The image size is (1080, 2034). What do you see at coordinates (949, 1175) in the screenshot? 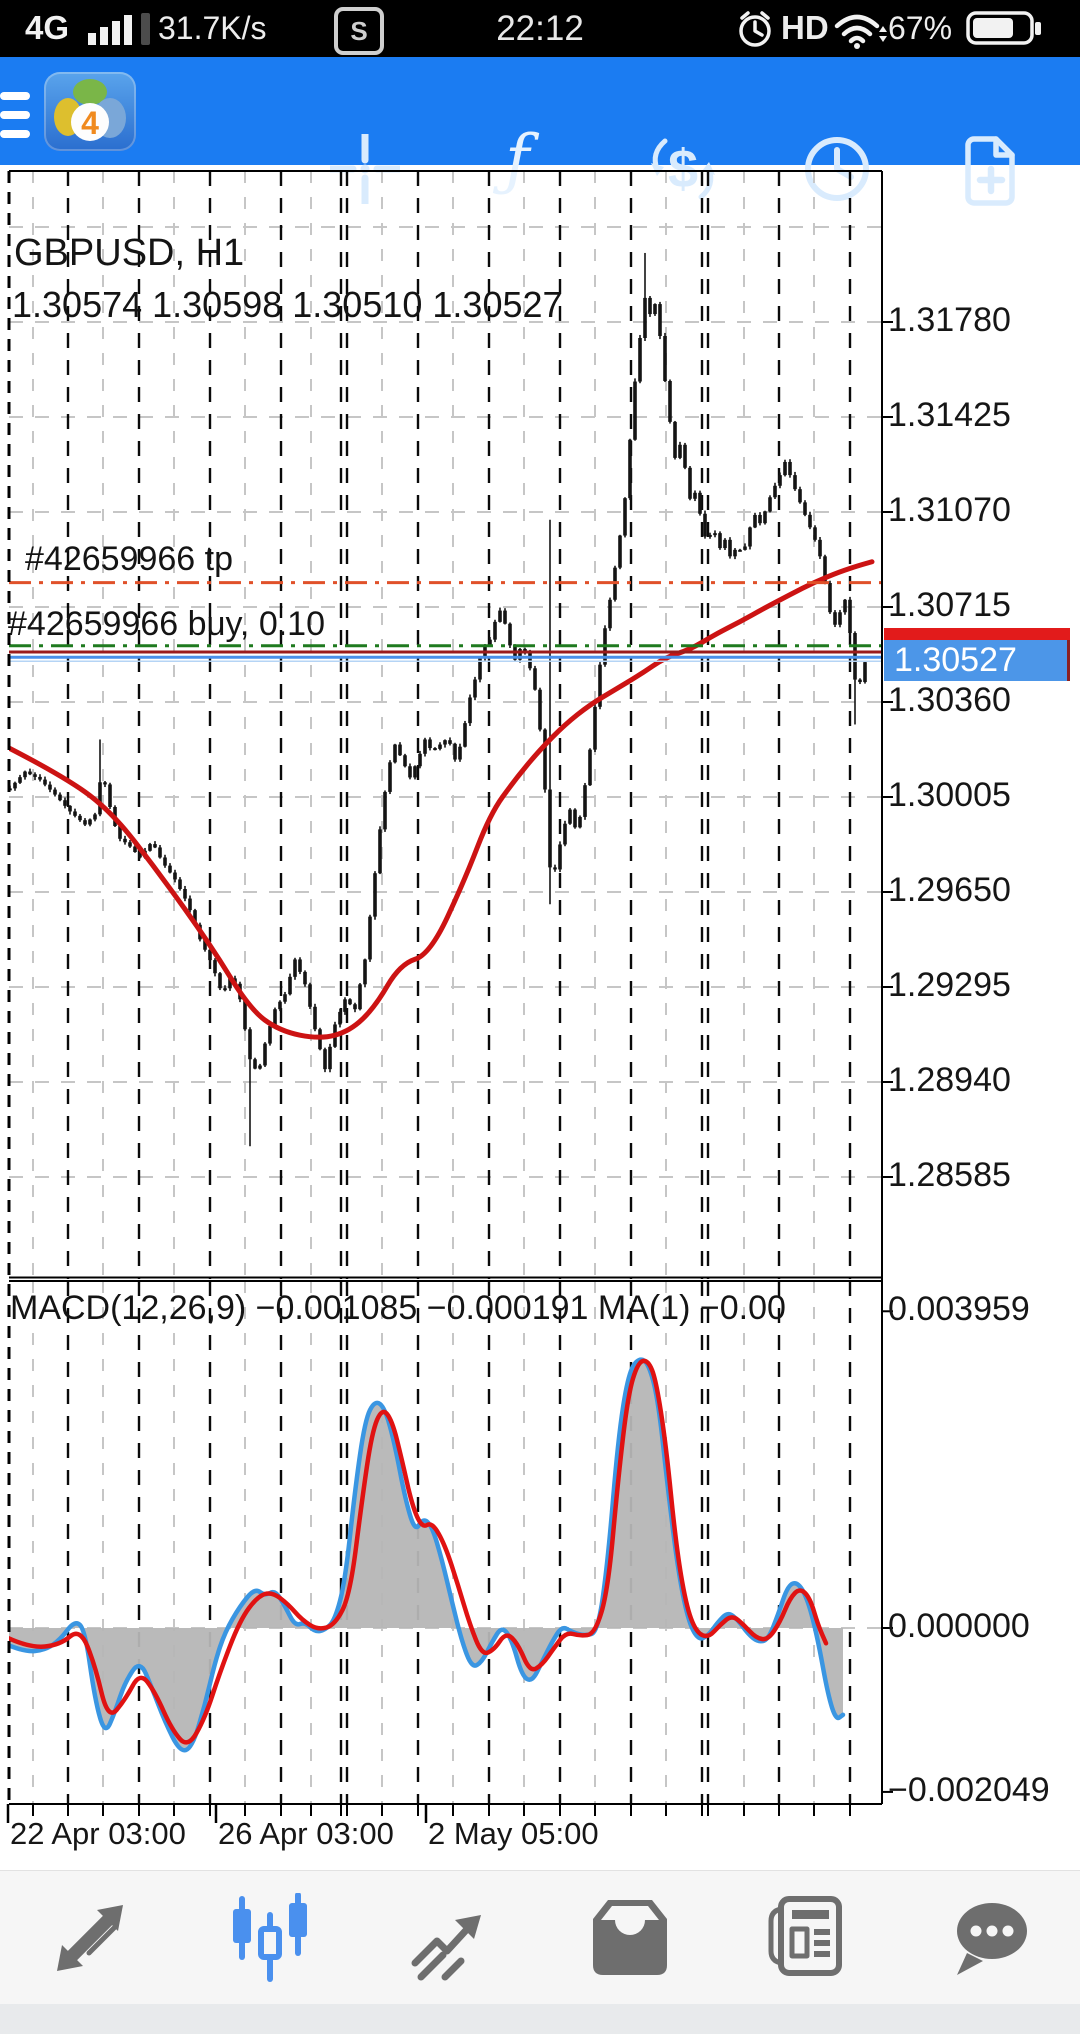
I see `price-axis-label: 1.28585` at bounding box center [949, 1175].